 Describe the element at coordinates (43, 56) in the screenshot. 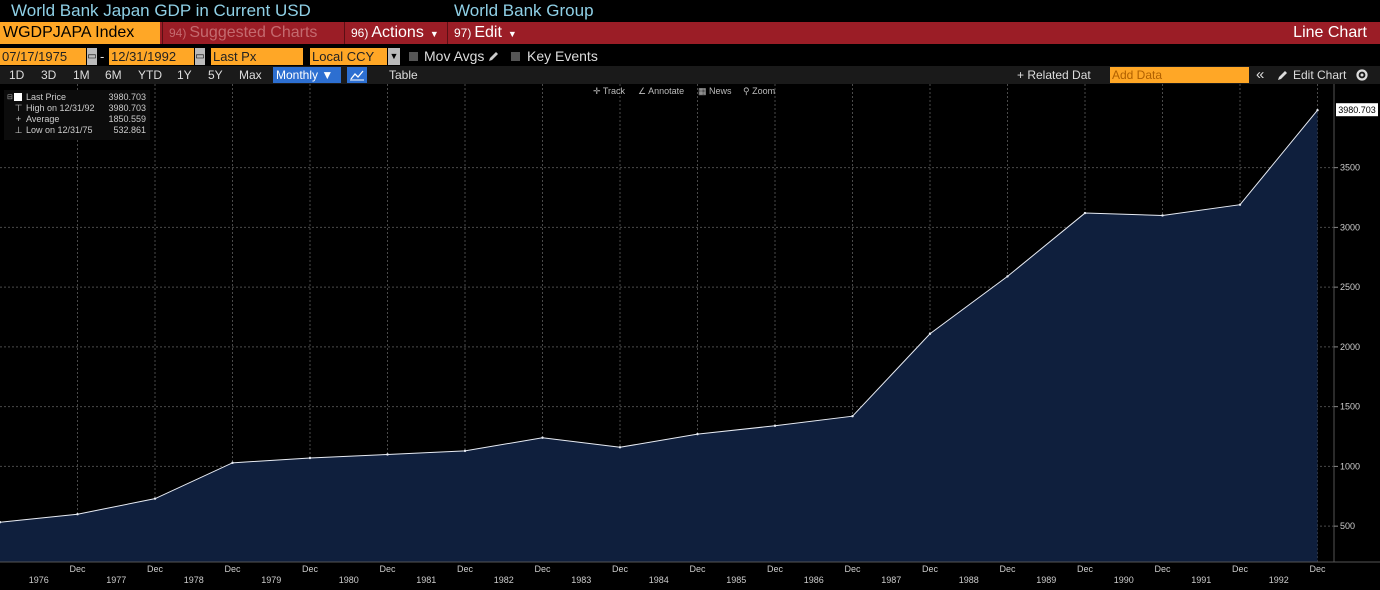

I see `start-date-field: 07/17/1975` at that location.